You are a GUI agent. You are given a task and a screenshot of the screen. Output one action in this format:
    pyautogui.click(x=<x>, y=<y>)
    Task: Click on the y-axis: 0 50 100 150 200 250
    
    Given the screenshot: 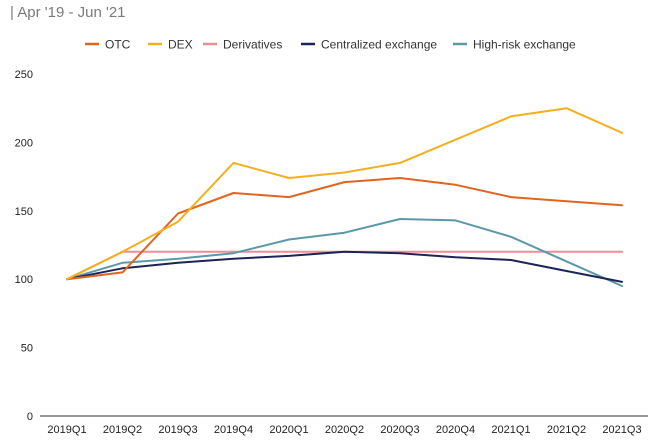 What is the action you would take?
    pyautogui.click(x=24, y=246)
    